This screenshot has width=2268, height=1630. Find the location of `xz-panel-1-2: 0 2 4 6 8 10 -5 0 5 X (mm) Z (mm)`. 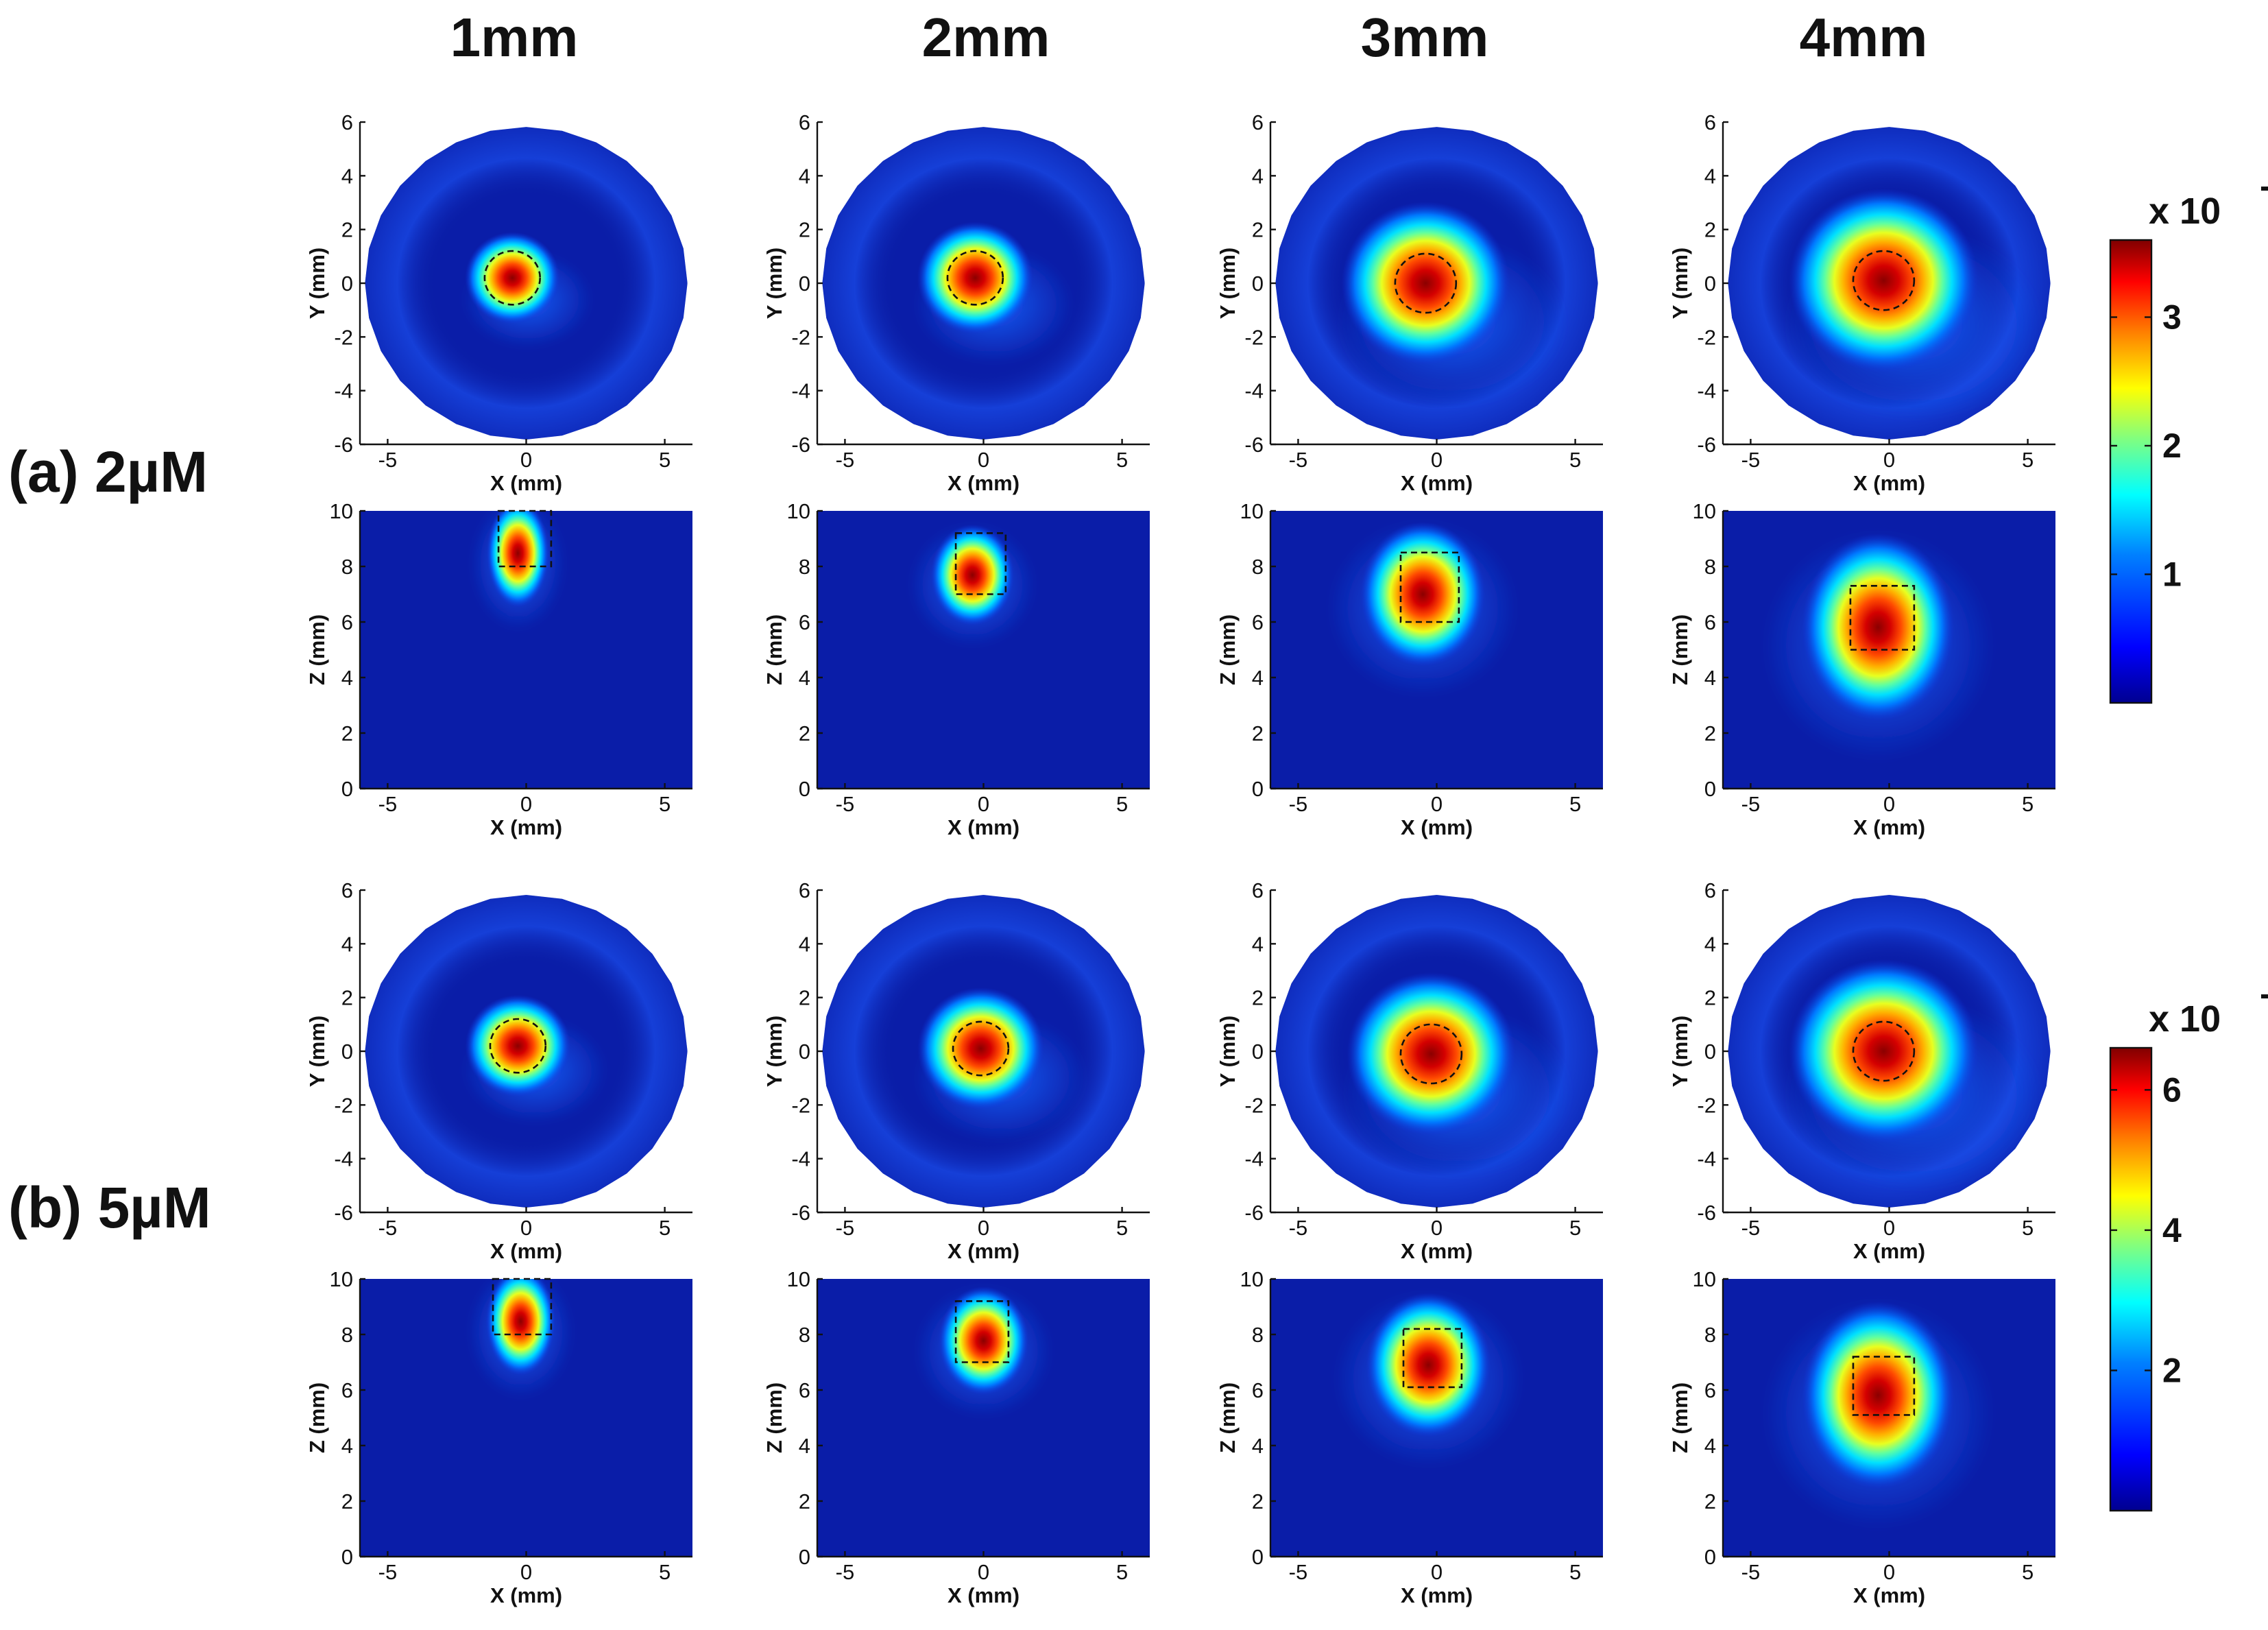

xz-panel-1-2: 0 2 4 6 8 10 -5 0 5 X (mm) Z (mm) is located at coordinates (1409, 1437).